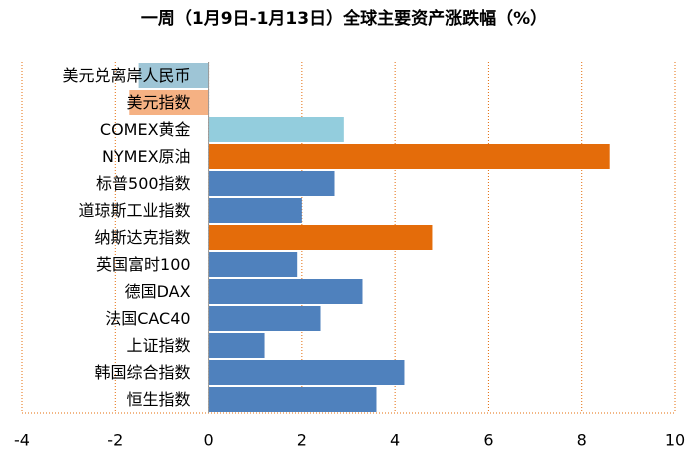  What do you see at coordinates (159, 399) in the screenshot?
I see `y-tick-label: 恒生指数` at bounding box center [159, 399].